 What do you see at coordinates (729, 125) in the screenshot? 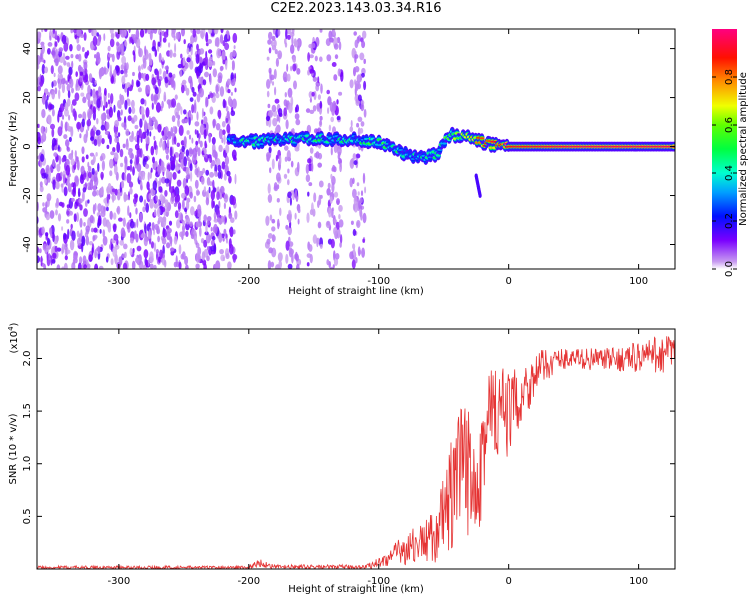
I see `colorbar-tick-label: 0.6` at bounding box center [729, 125].